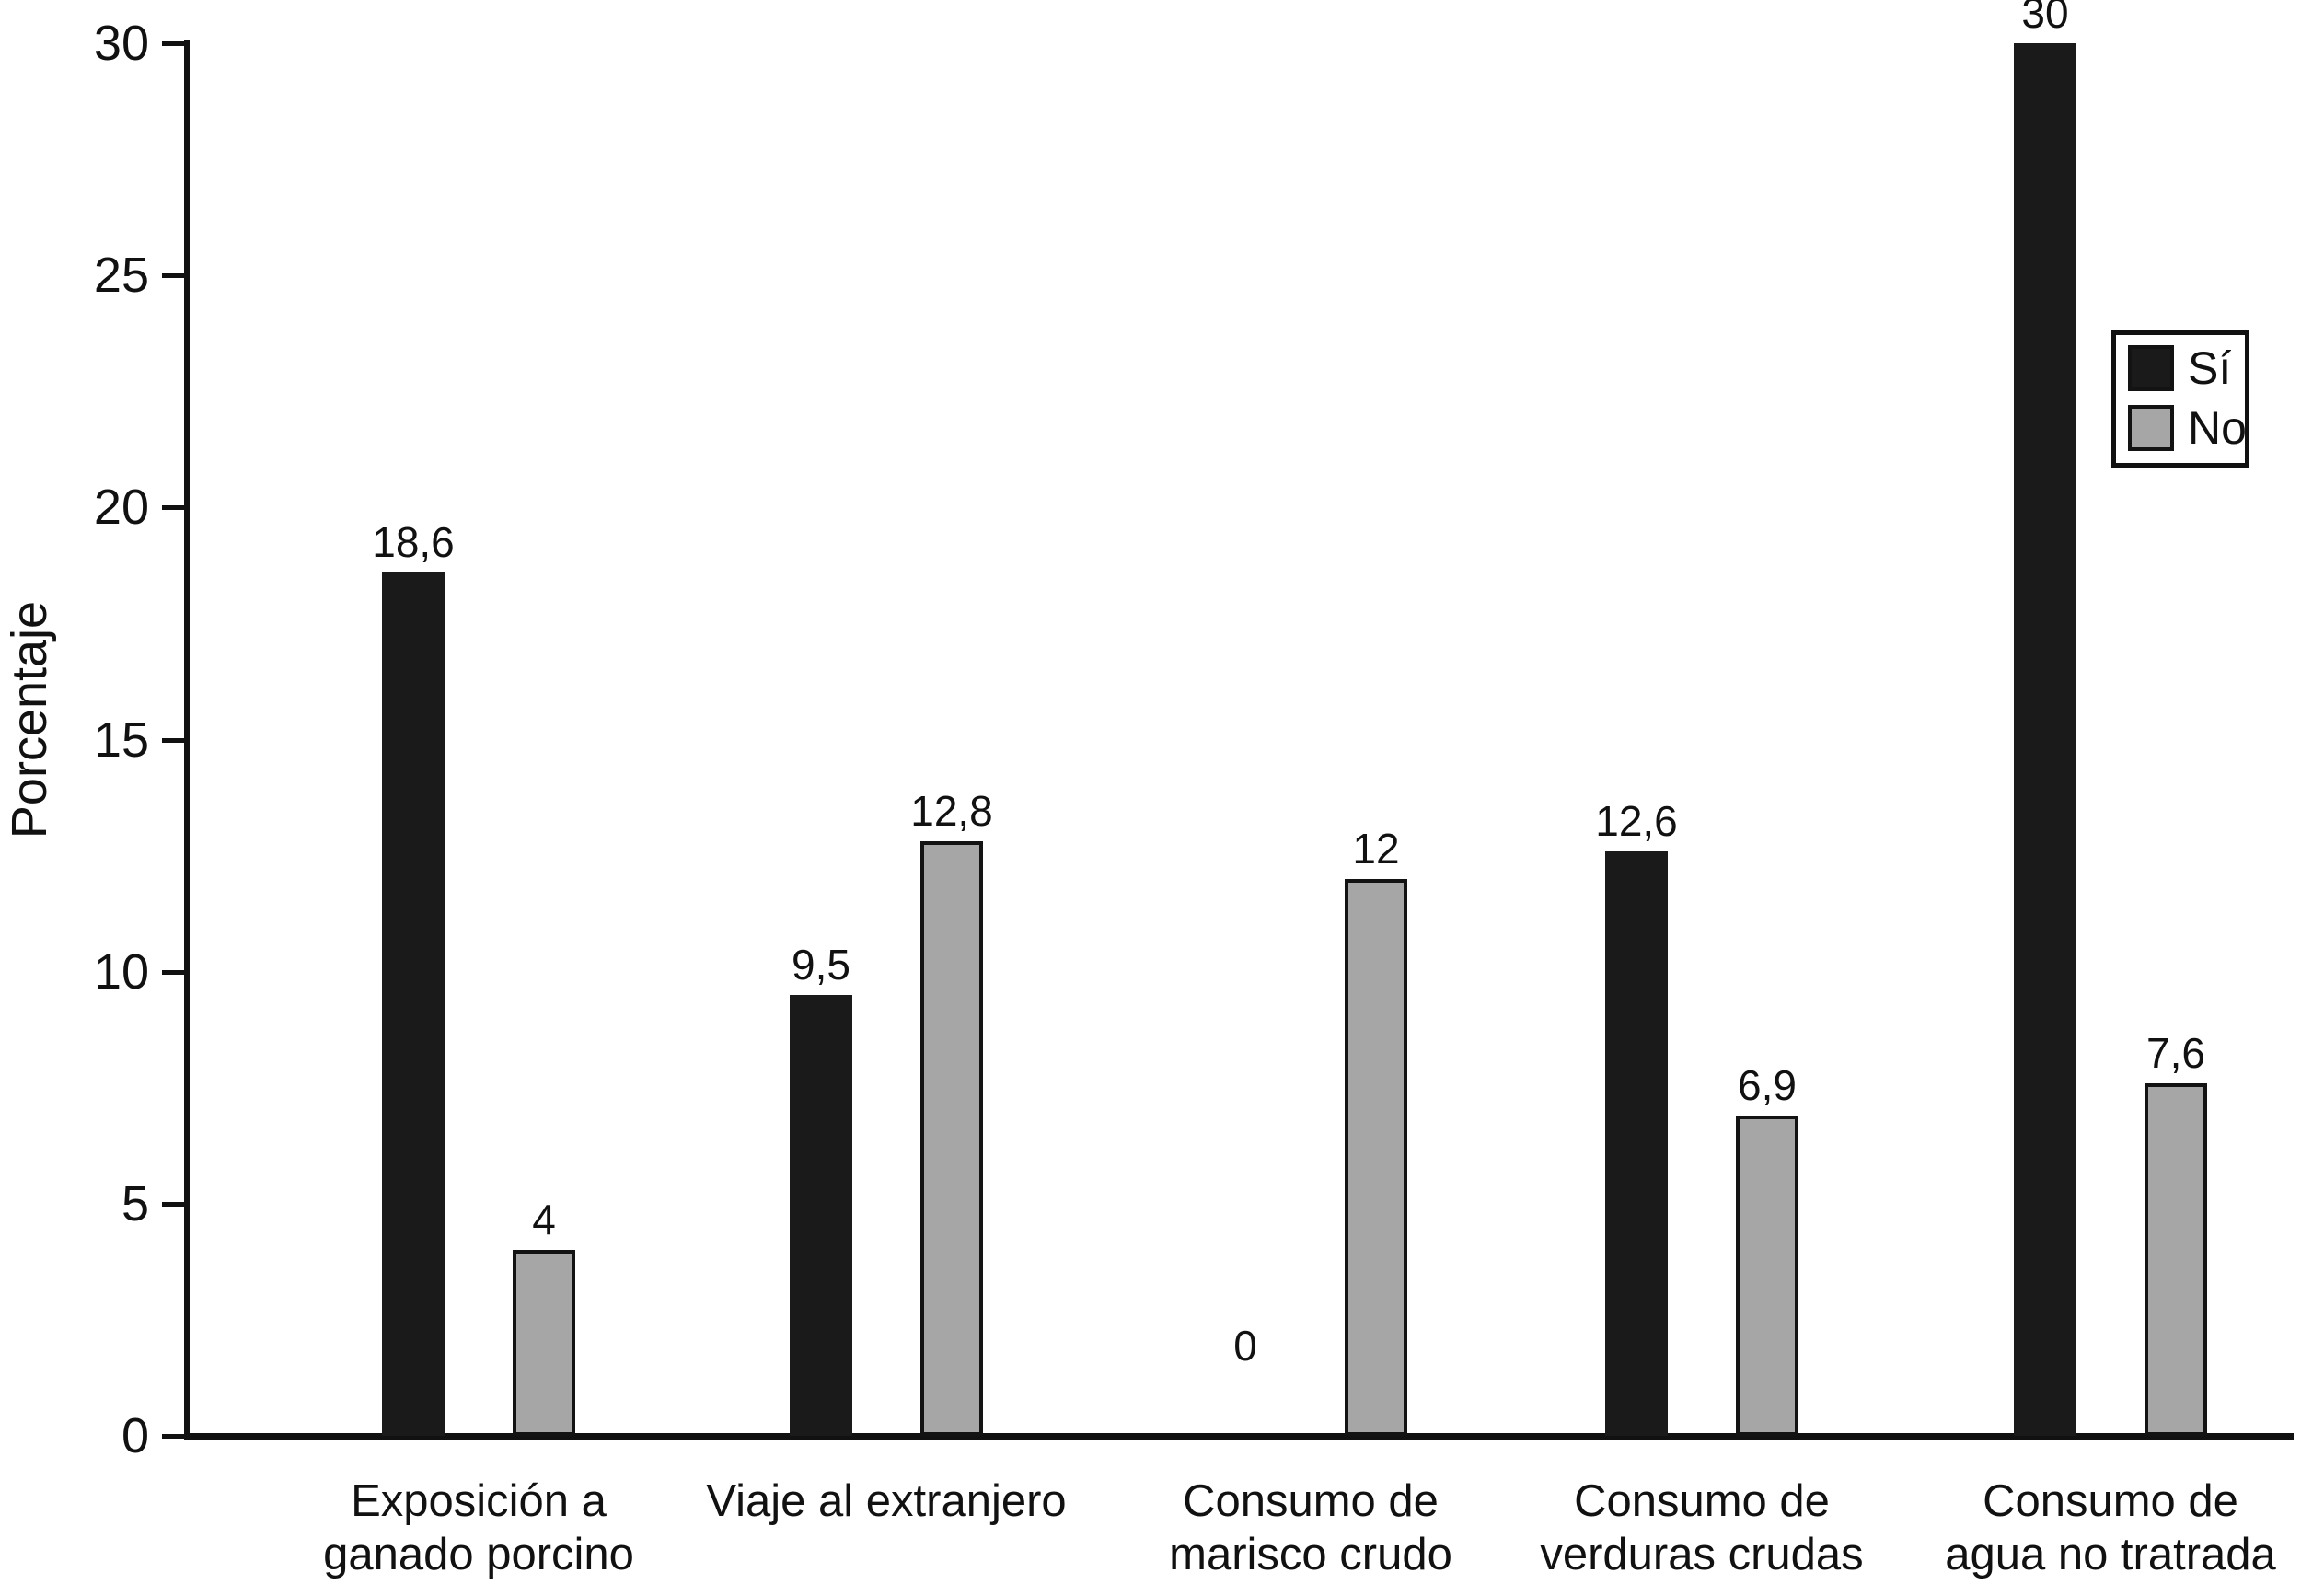 The width and height of the screenshot is (2301, 1596). I want to click on bar-value-label: 9,5, so click(821, 965).